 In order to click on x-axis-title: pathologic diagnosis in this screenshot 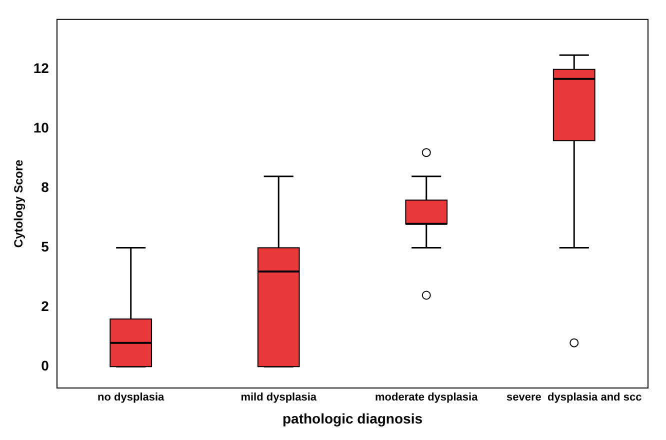, I will do `click(352, 418)`.